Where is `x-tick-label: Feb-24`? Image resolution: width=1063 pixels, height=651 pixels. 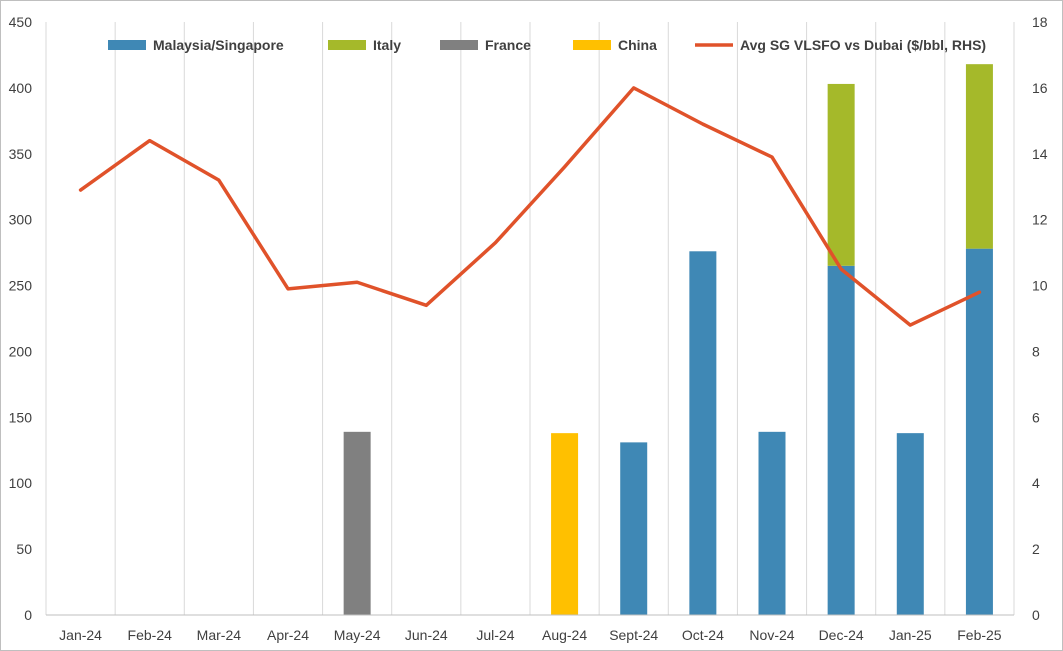 x-tick-label: Feb-24 is located at coordinates (150, 635).